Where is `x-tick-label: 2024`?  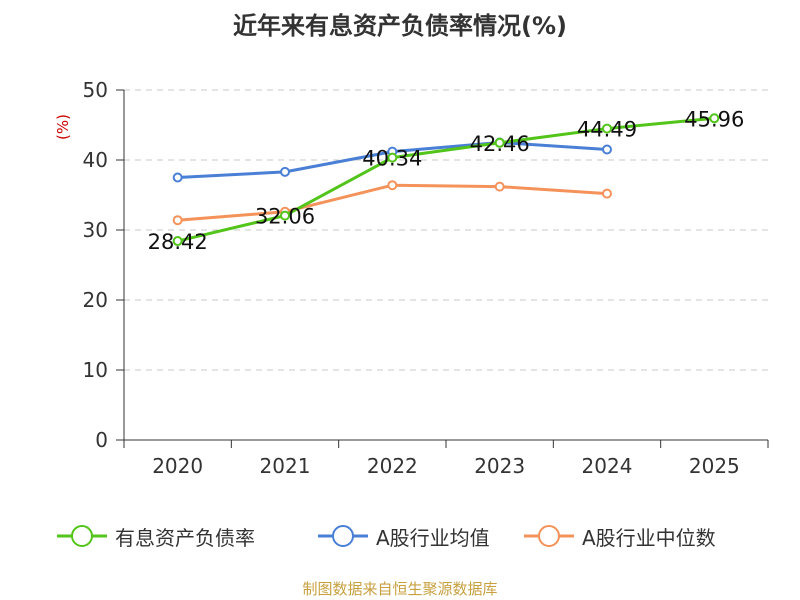 x-tick-label: 2024 is located at coordinates (607, 466).